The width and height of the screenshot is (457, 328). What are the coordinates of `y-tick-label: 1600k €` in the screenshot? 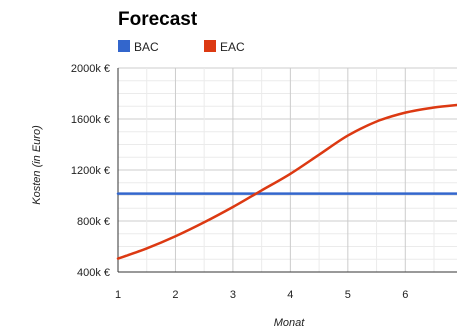 It's located at (90, 120).